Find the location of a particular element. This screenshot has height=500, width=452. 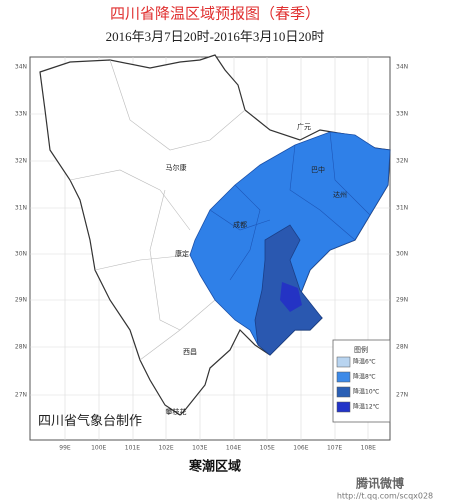

map-subtitle: 2016年3月7日20时-2016年3月10日20时 is located at coordinates (215, 36).